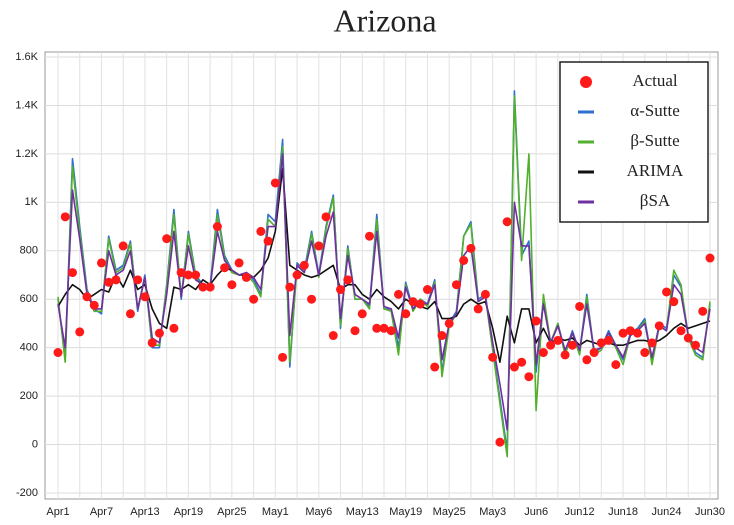 The image size is (734, 525). What do you see at coordinates (57, 512) in the screenshot?
I see `x-tick-label: Apr1` at bounding box center [57, 512].